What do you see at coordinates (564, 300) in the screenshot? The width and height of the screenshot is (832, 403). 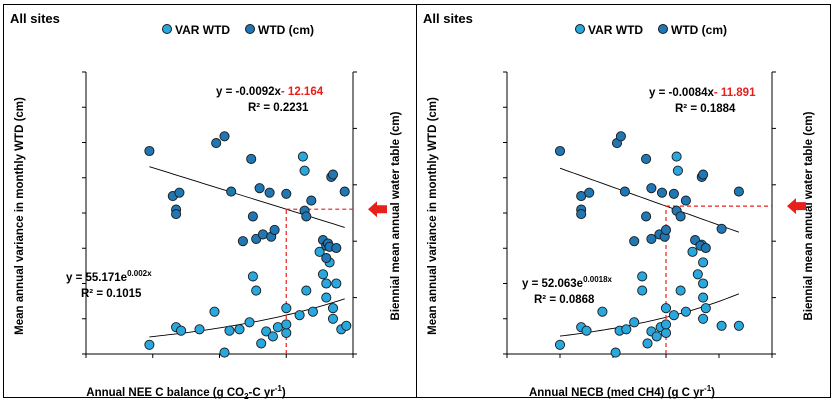 I see `exponential-r-squared: R² = 0.0868` at bounding box center [564, 300].